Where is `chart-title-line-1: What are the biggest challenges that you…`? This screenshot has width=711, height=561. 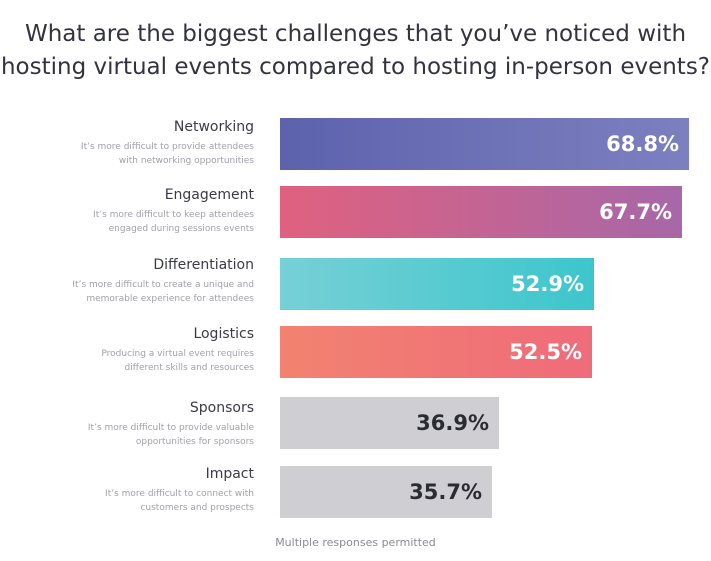
chart-title-line-1: What are the biggest challenges that you… is located at coordinates (355, 34).